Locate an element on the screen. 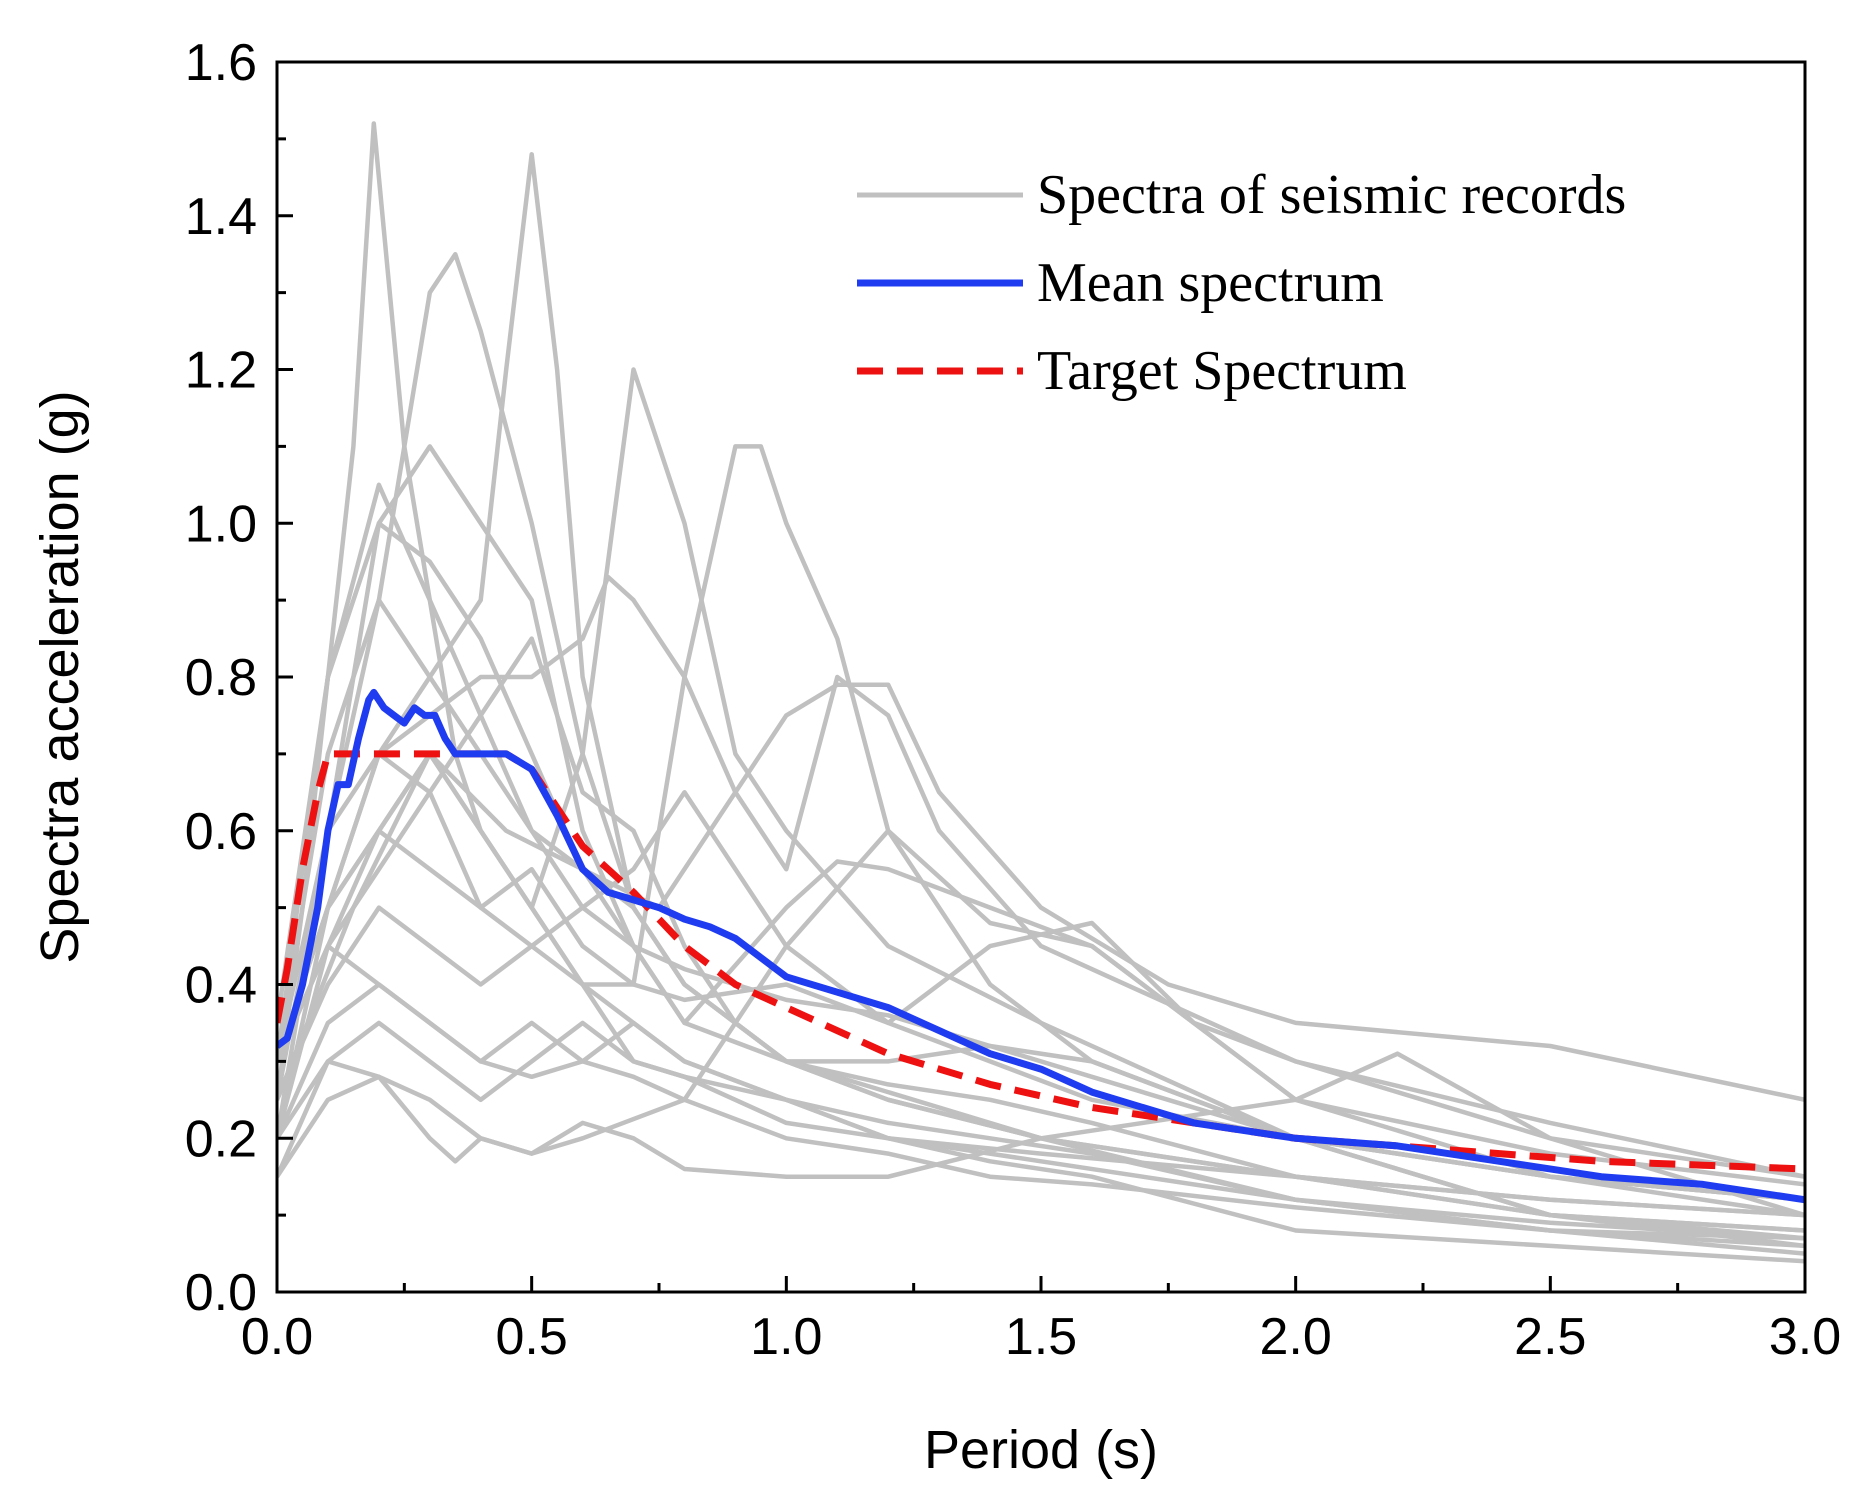 The height and width of the screenshot is (1493, 1872). x-tick-label: 3.0 is located at coordinates (1805, 1337).